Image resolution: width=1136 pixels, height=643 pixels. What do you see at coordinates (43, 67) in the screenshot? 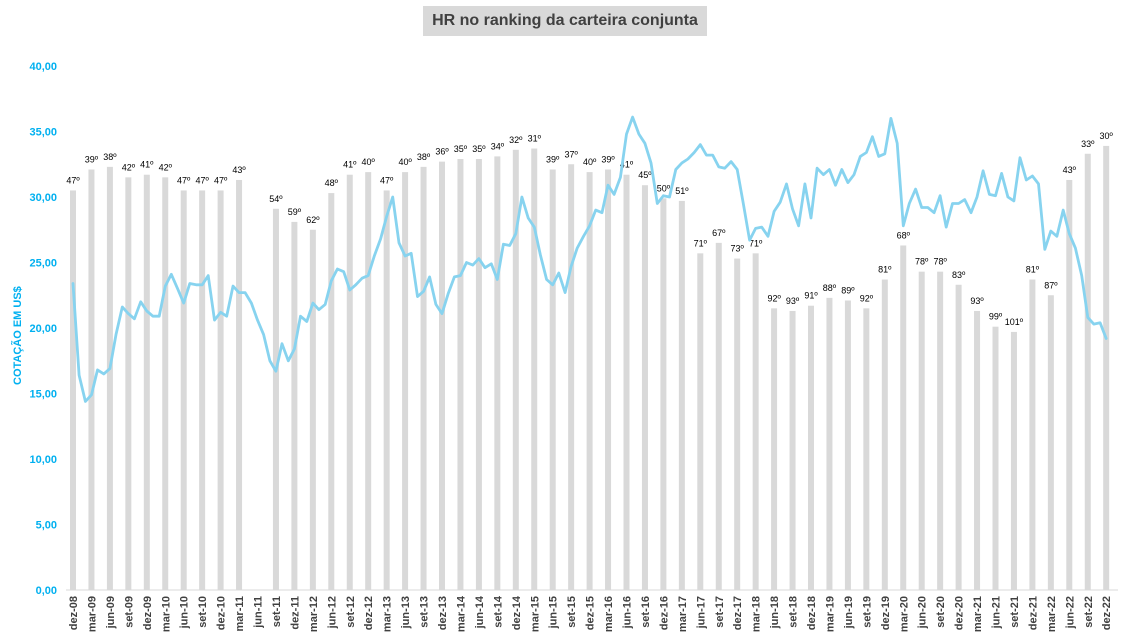
I see `y-tick-label: 40,00` at bounding box center [43, 67].